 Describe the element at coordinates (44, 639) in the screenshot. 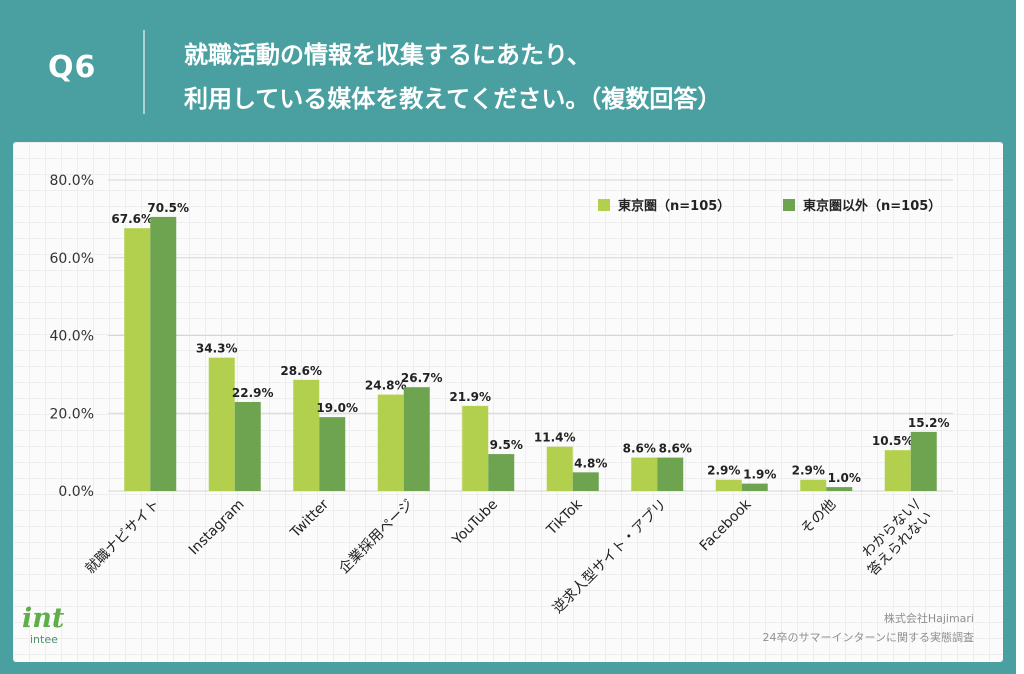

I see `logo-text: intee` at that location.